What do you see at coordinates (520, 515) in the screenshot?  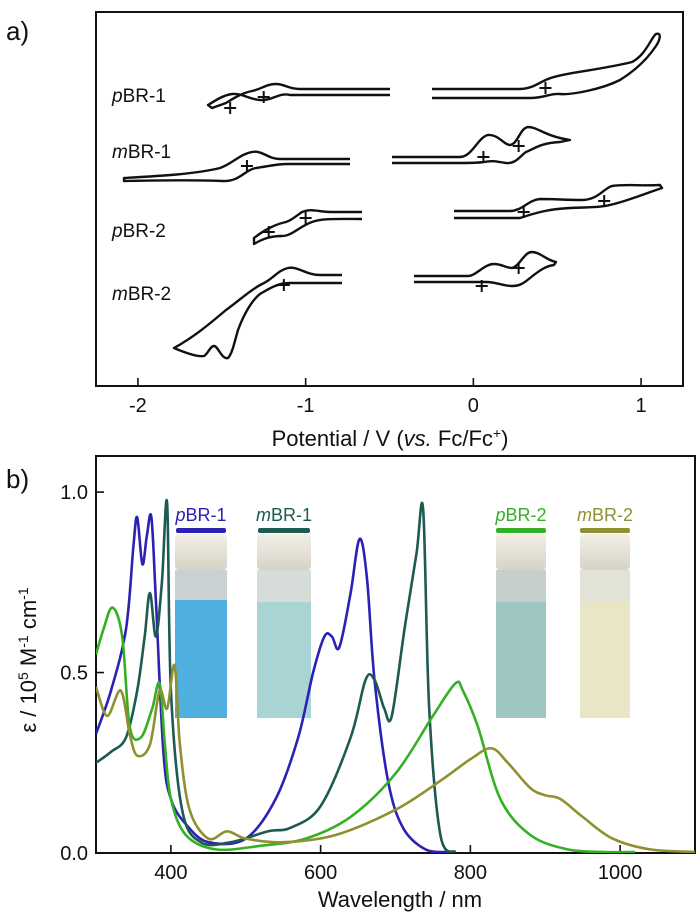 I see `legend-label-pbr2: pBR-2` at bounding box center [520, 515].